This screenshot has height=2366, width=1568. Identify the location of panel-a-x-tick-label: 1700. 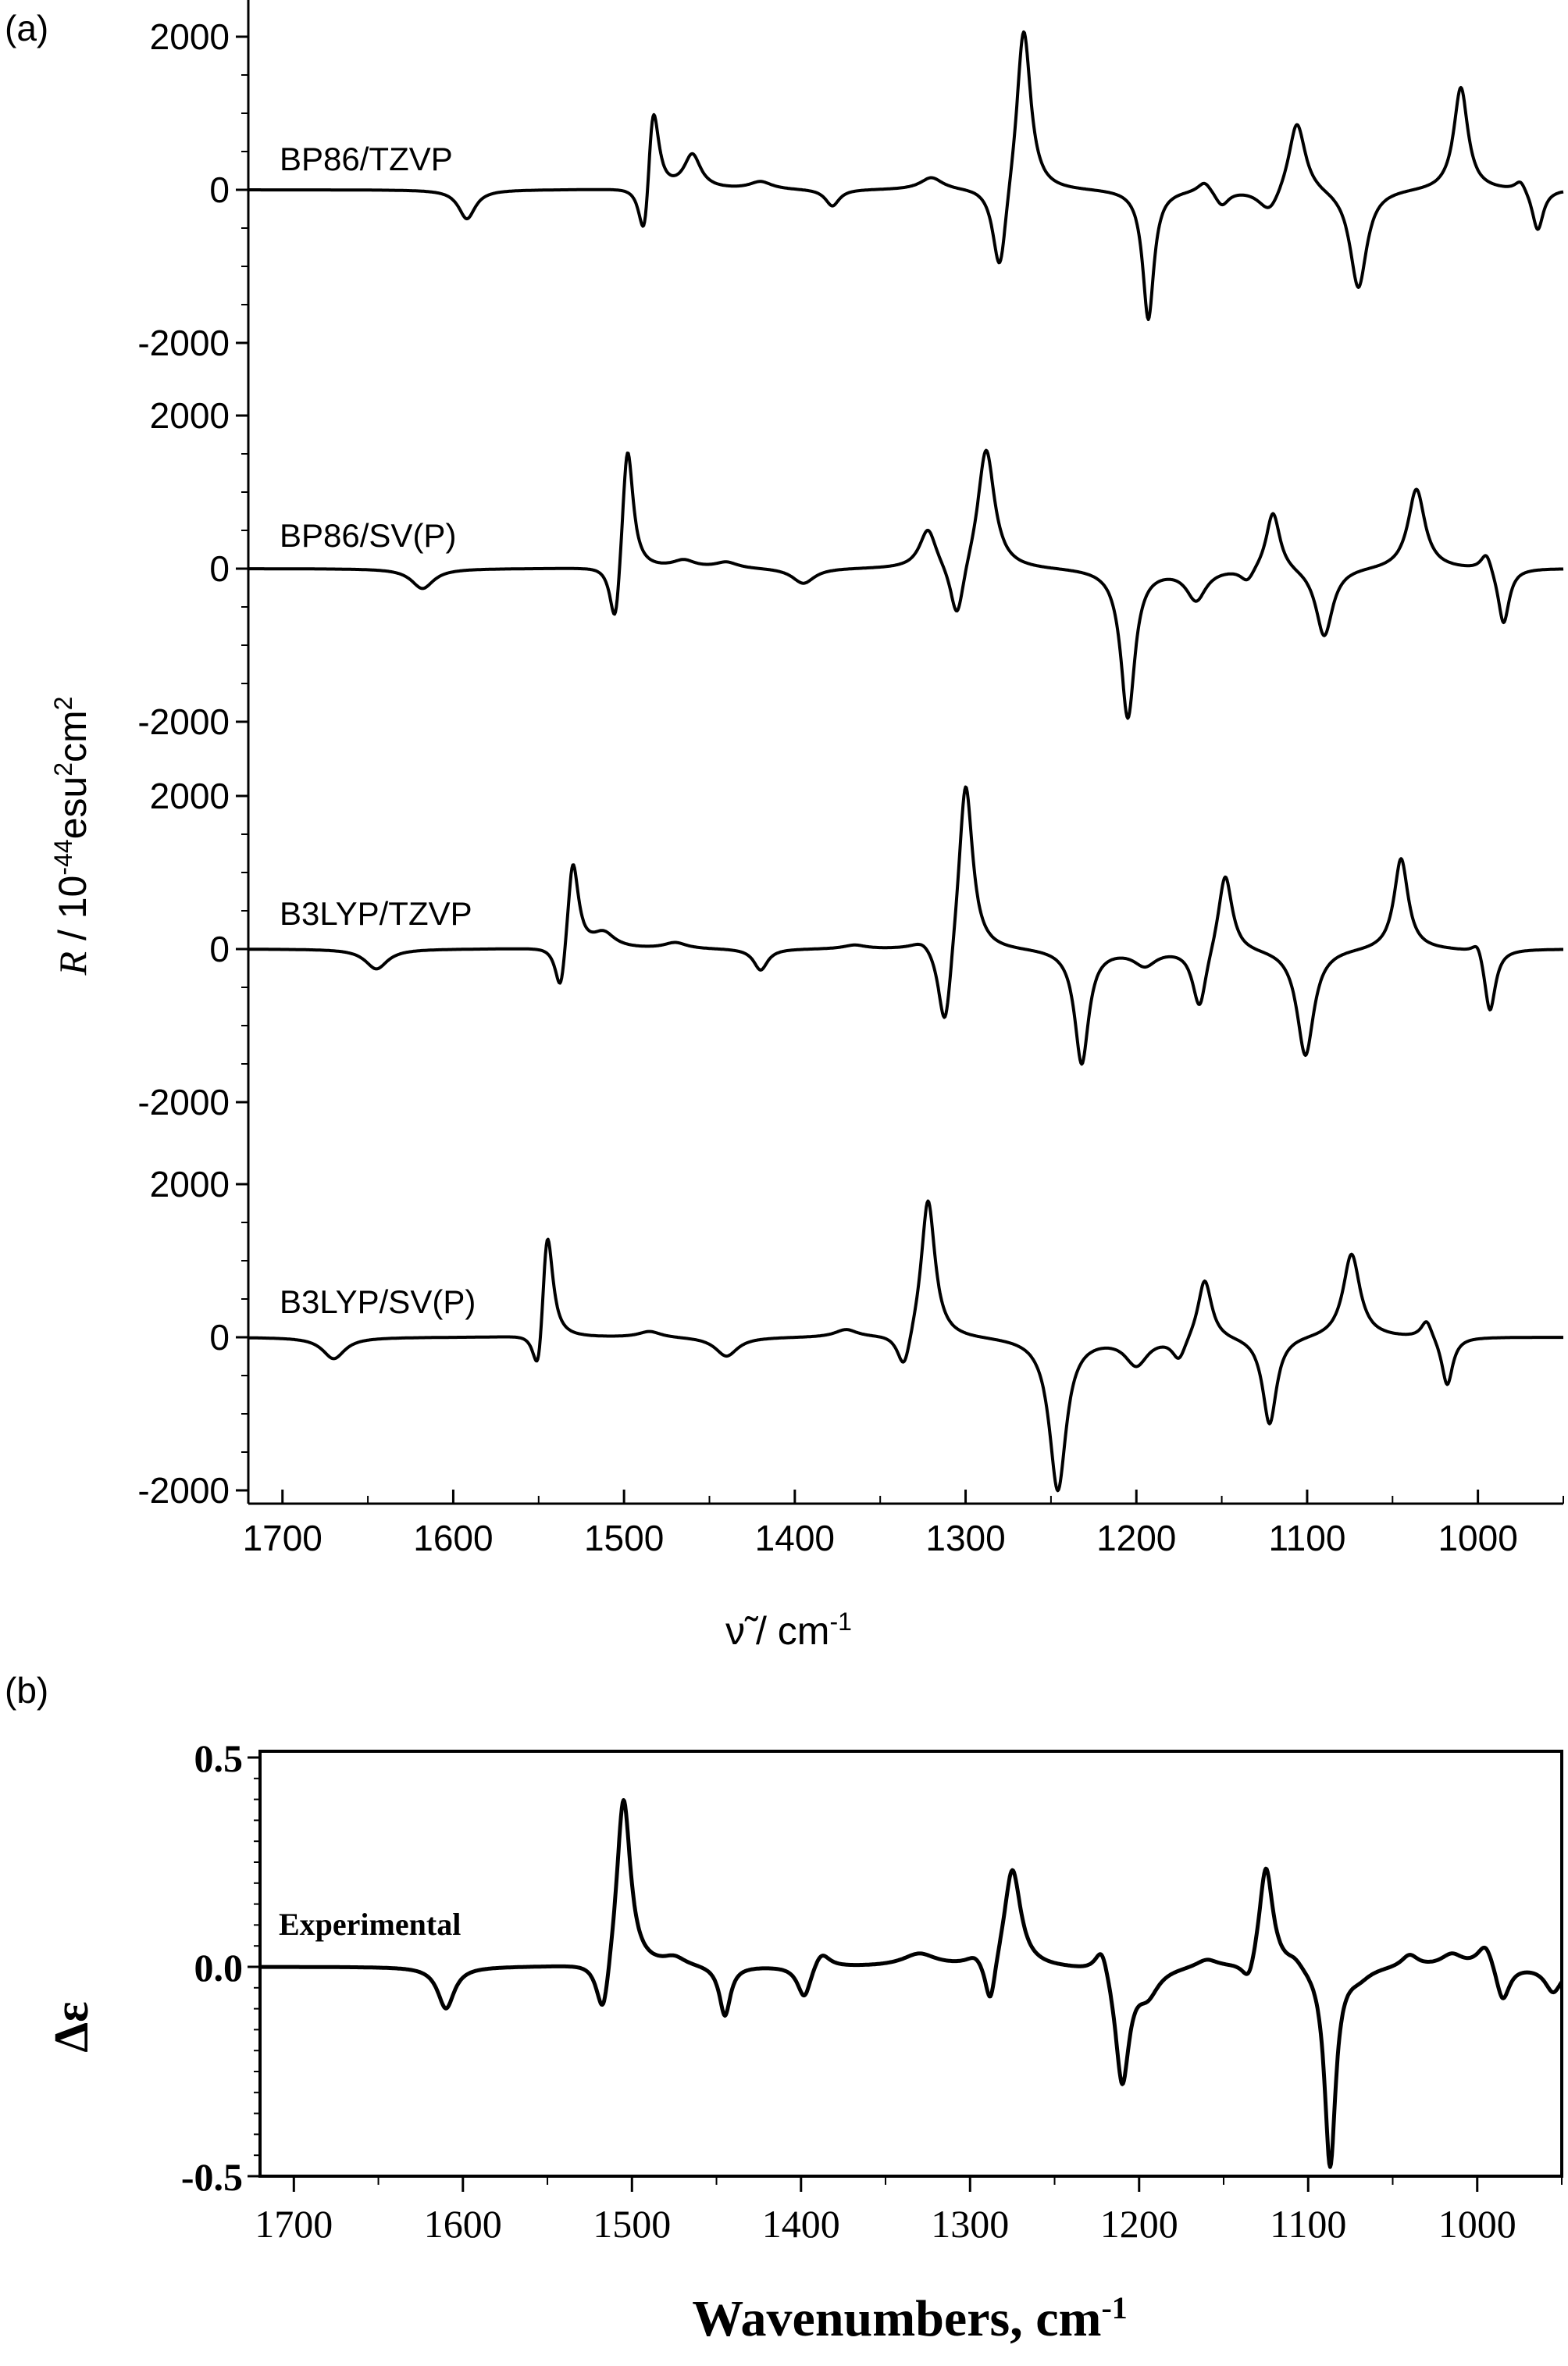
(283, 1538).